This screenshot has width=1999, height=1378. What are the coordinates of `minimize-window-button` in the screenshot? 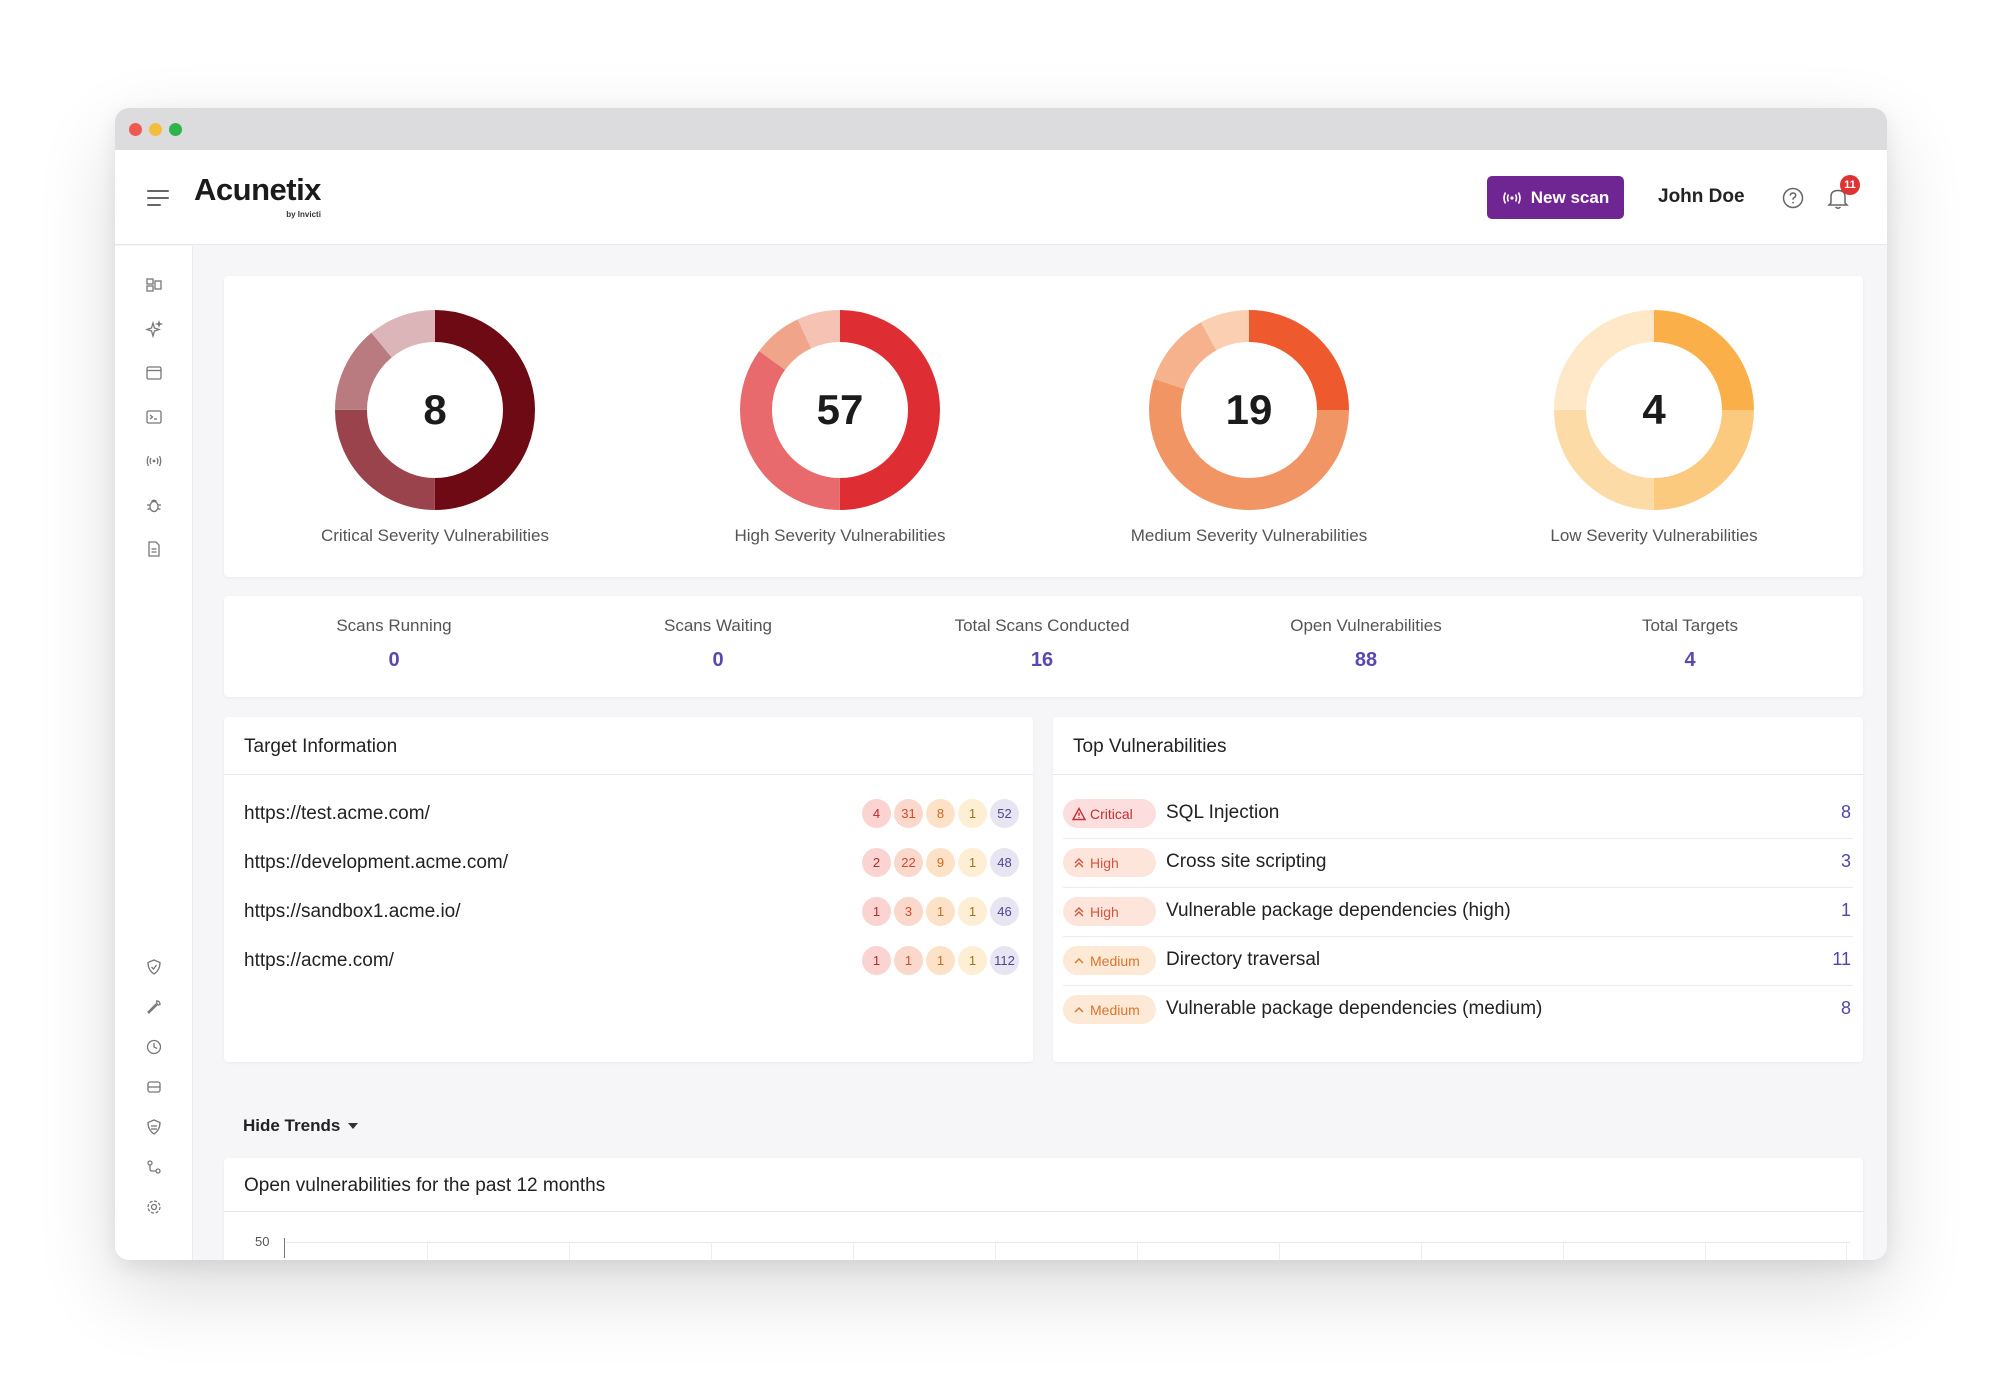 It's located at (155, 129).